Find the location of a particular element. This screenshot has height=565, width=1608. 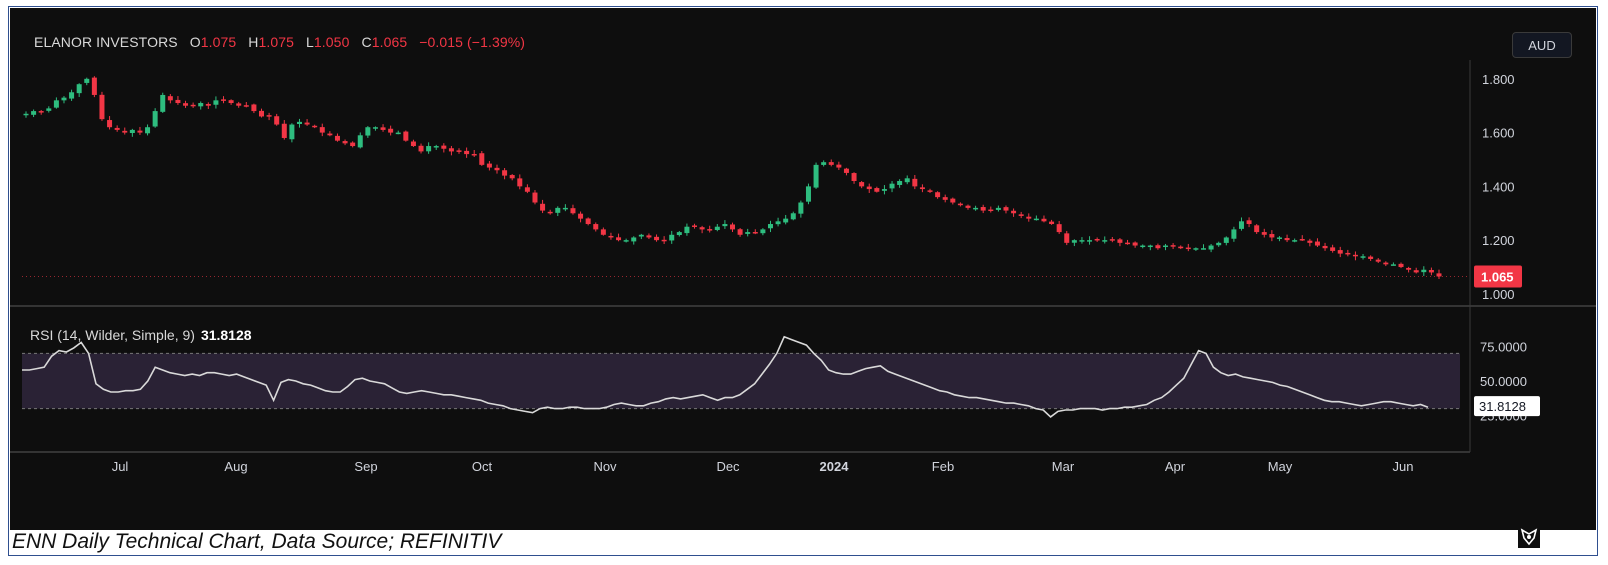

price-tick-label: 1.400 is located at coordinates (1498, 186).